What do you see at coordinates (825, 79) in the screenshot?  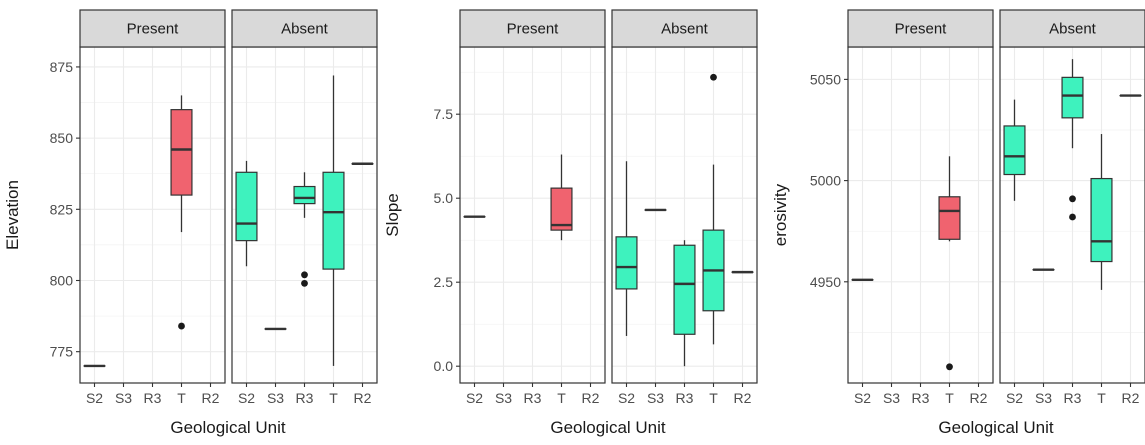 I see `y-tick-label: 5050` at bounding box center [825, 79].